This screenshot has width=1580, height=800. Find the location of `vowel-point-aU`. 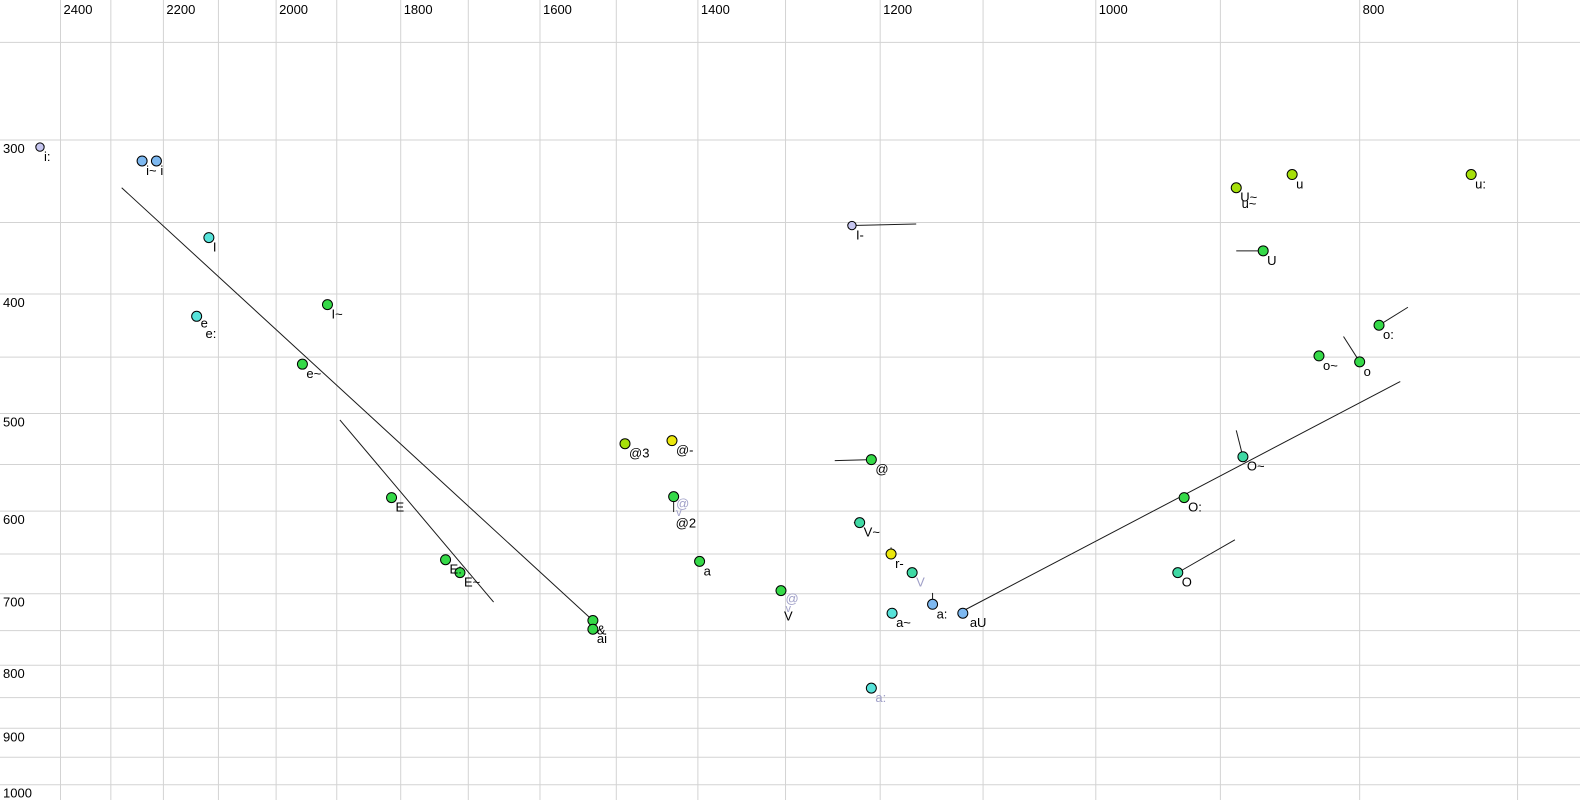

vowel-point-aU is located at coordinates (963, 613).